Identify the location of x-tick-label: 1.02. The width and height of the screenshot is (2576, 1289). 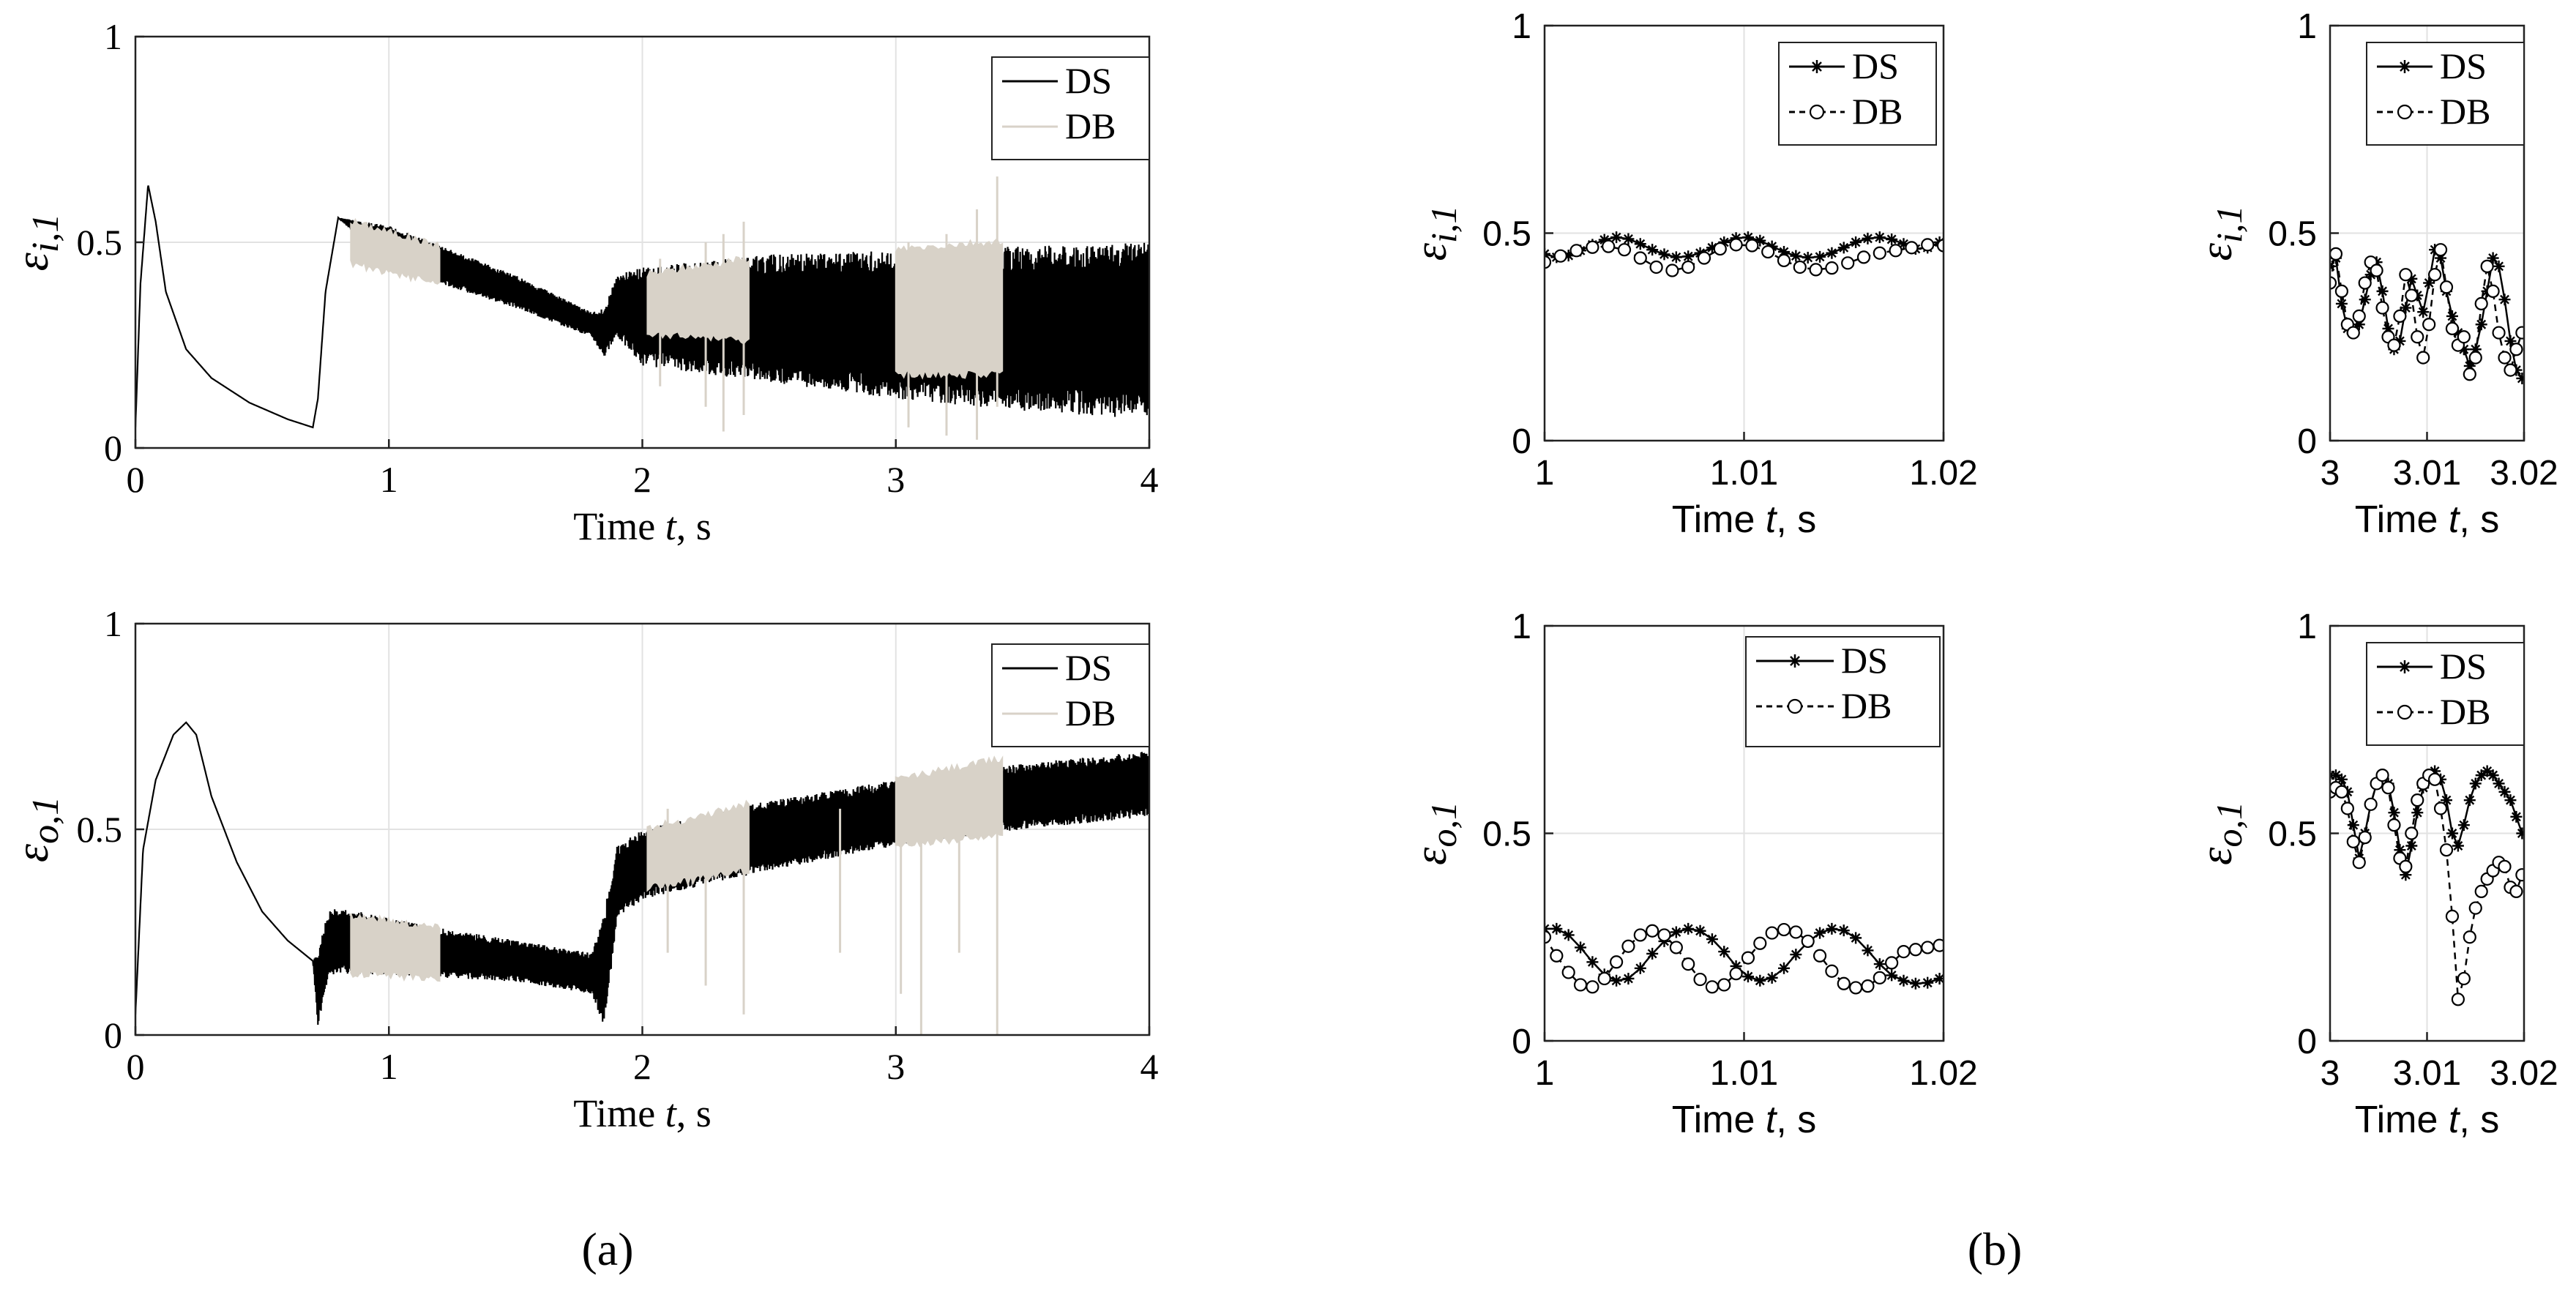
(1943, 1073).